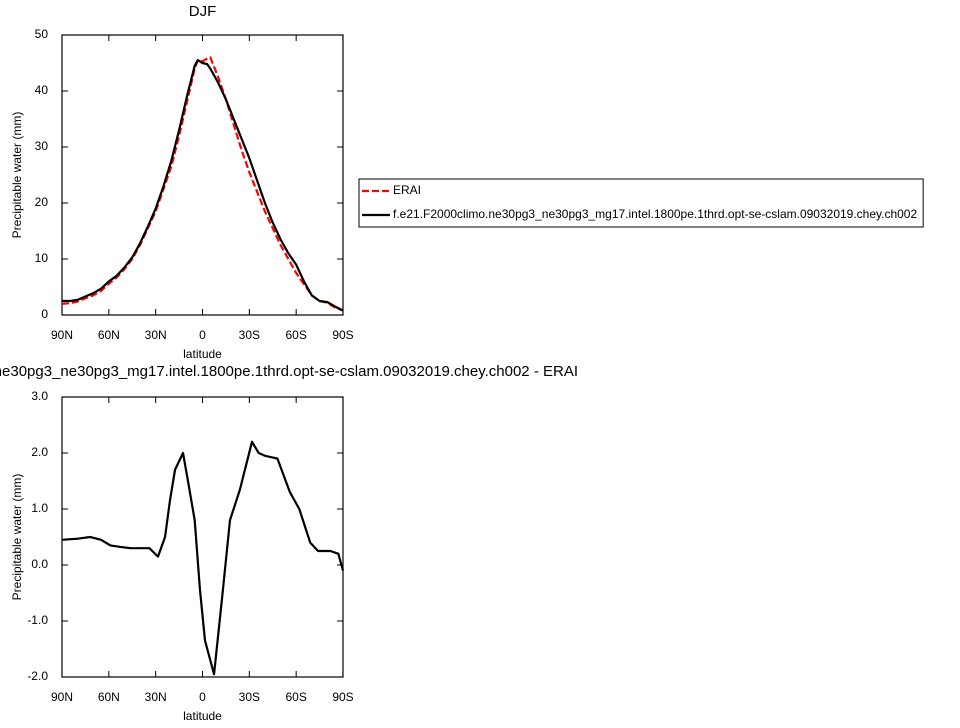 The width and height of the screenshot is (960, 728). What do you see at coordinates (39, 508) in the screenshot?
I see `y-tick-label: 1.0` at bounding box center [39, 508].